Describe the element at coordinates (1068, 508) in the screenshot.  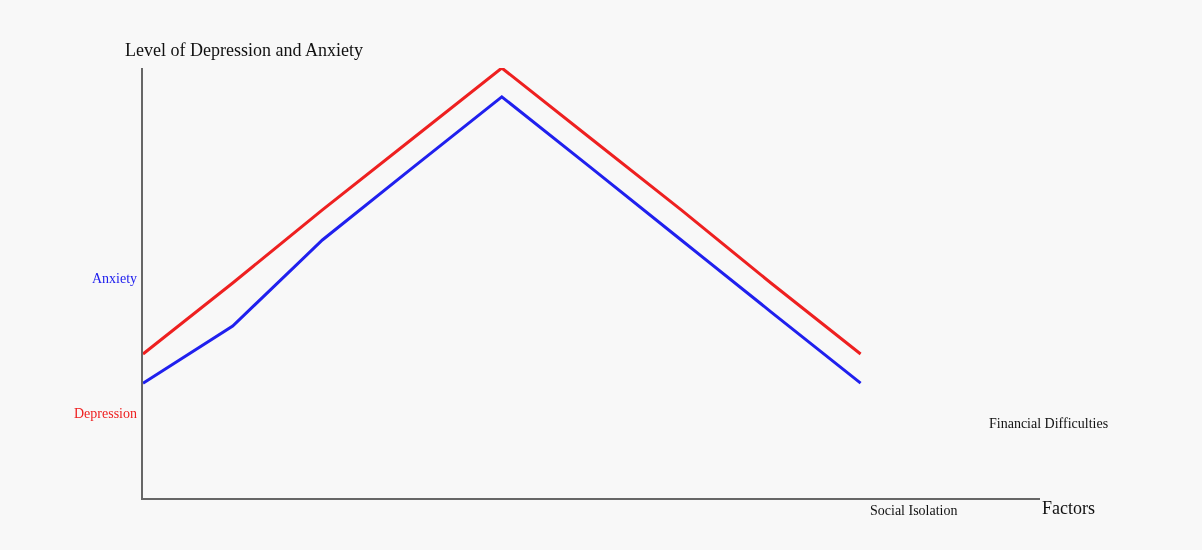
I see `x-axis-title: Factors` at that location.